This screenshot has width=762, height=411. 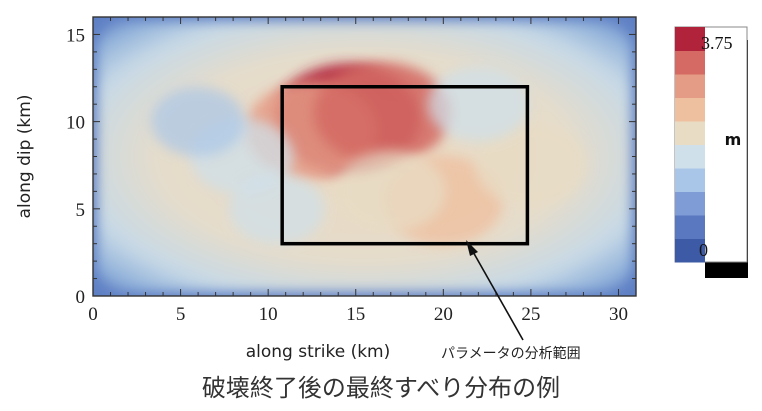 What do you see at coordinates (93, 314) in the screenshot?
I see `x-tick-label: 0` at bounding box center [93, 314].